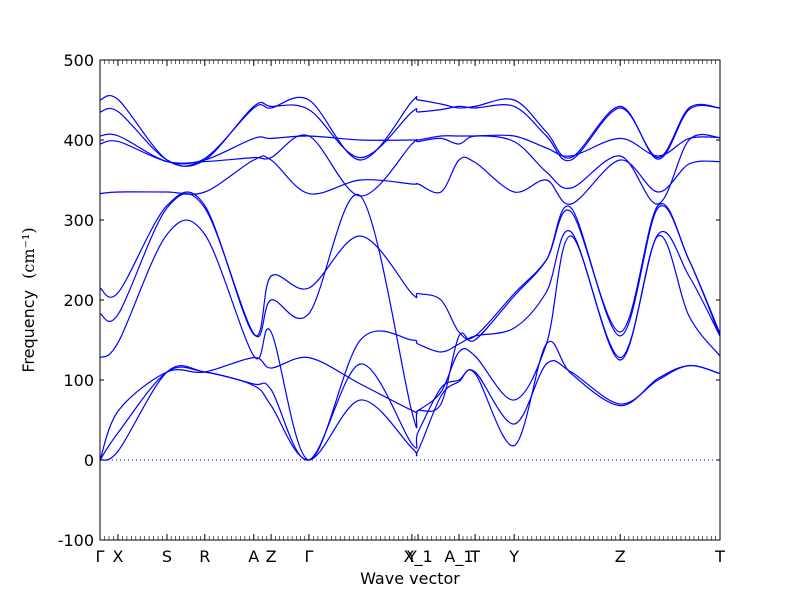  I want to click on x-tick-label: A, so click(253, 556).